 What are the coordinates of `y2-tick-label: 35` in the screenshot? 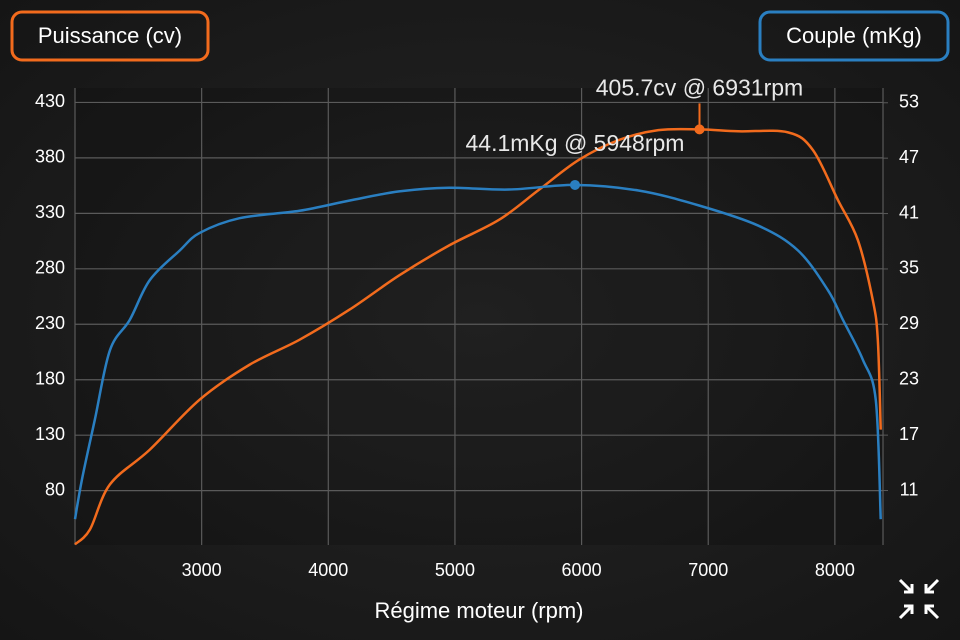 It's located at (909, 268).